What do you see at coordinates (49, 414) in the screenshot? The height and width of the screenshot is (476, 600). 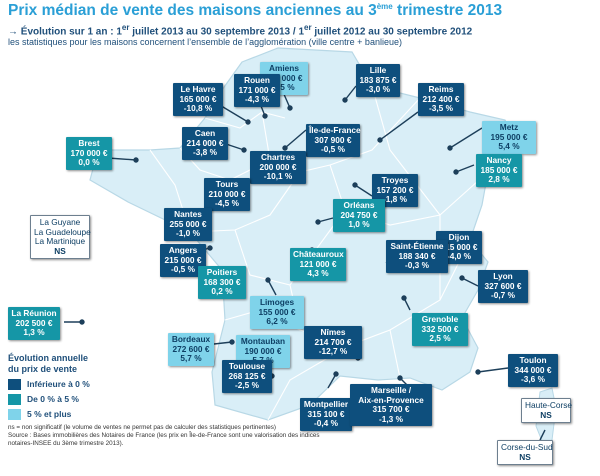 I see `legend-label-positive: 5 % et plus` at bounding box center [49, 414].